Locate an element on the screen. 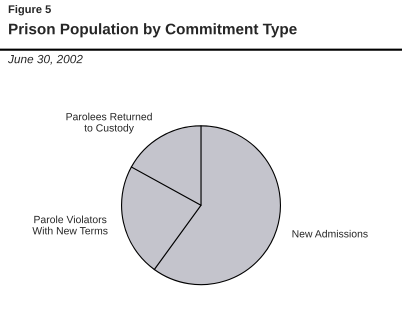  slice-label: Parolees Returned to Custody is located at coordinates (109, 123).